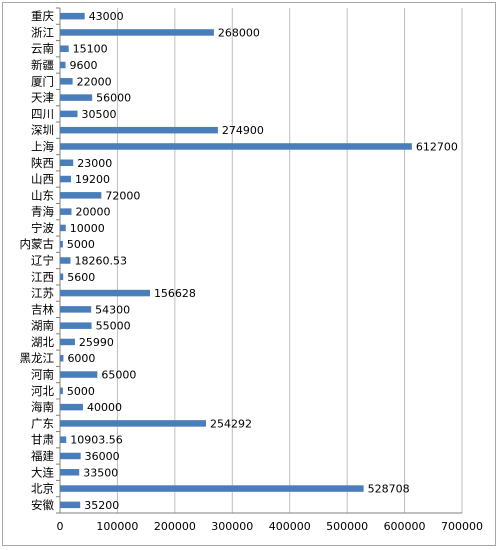 The image size is (500, 550). What do you see at coordinates (84, 65) in the screenshot?
I see `data-label: 9600` at bounding box center [84, 65].